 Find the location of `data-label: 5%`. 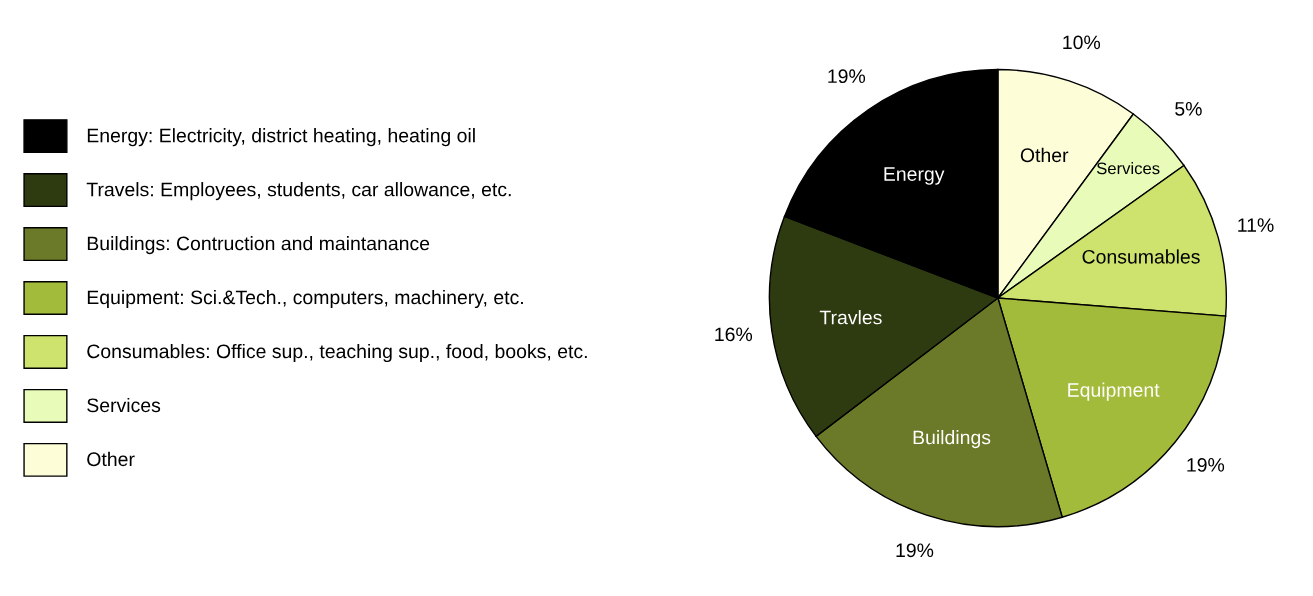

data-label: 5% is located at coordinates (1188, 109).